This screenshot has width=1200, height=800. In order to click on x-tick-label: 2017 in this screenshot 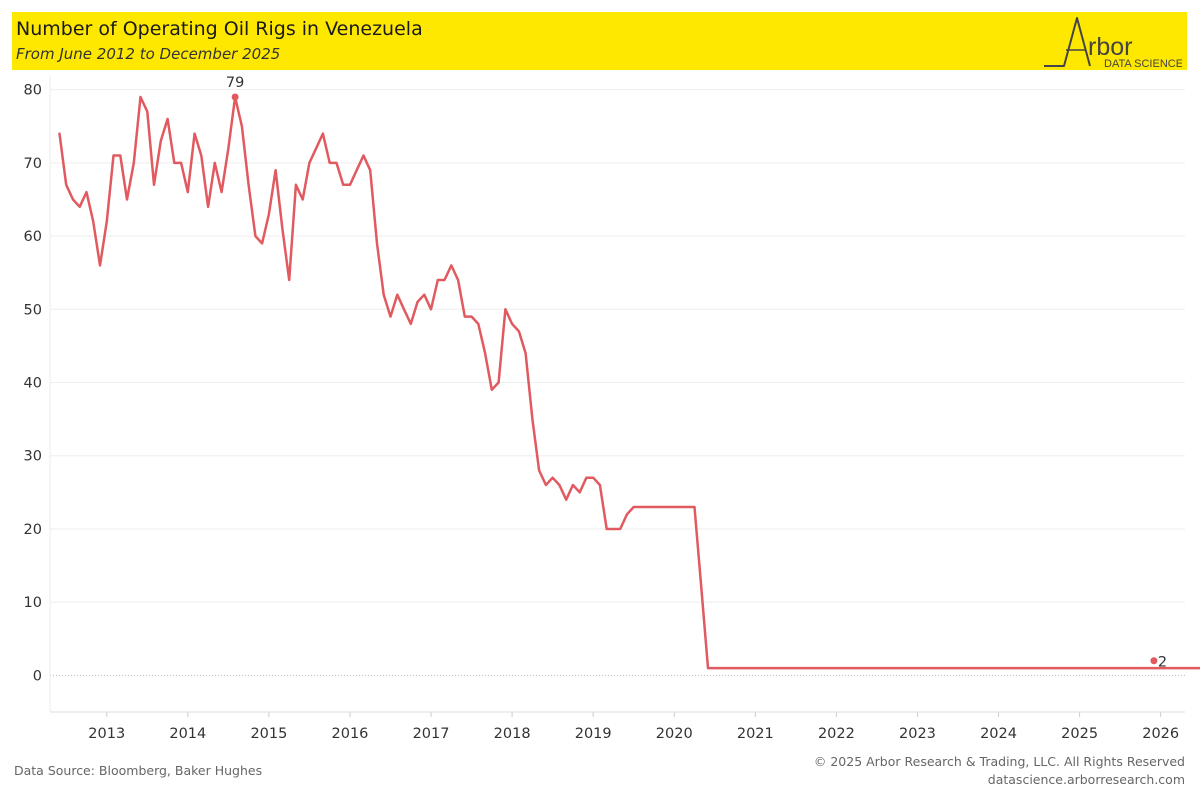, I will do `click(431, 734)`.